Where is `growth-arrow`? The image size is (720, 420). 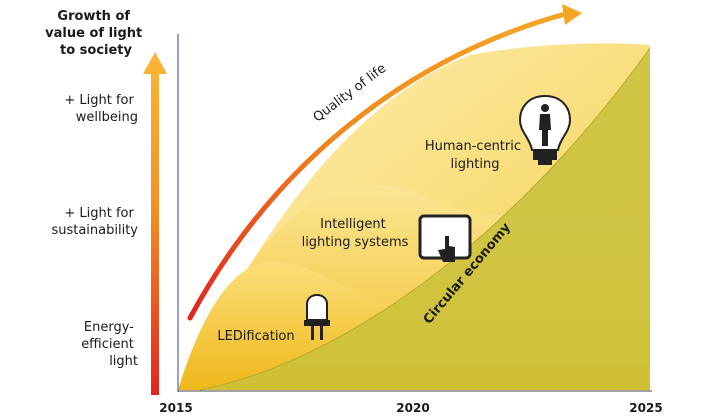
growth-arrow is located at coordinates (155, 233).